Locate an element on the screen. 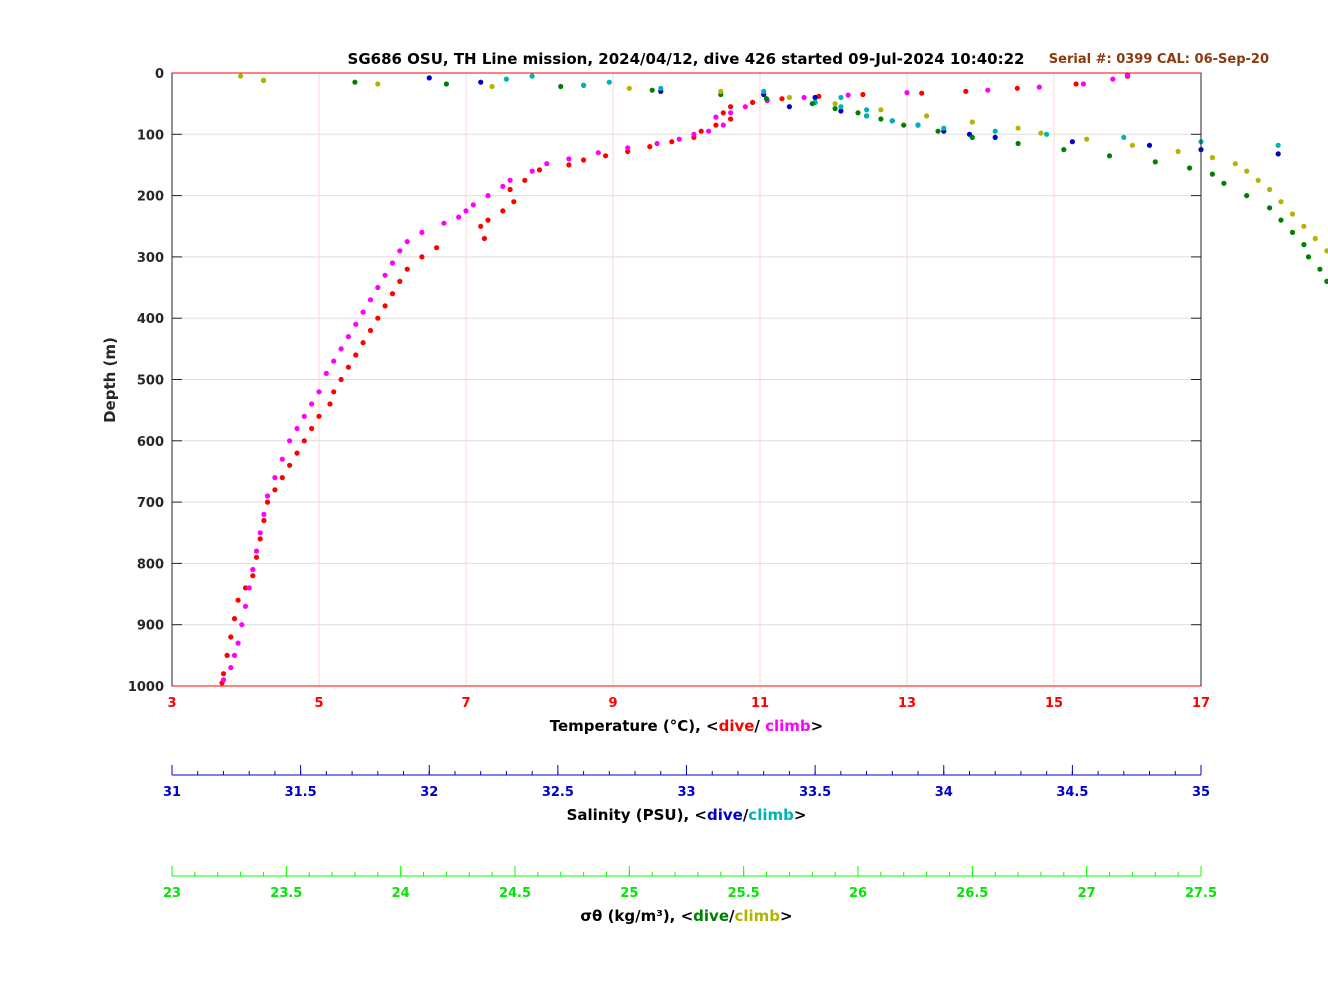  temperature-tick-label: 13 is located at coordinates (907, 703).